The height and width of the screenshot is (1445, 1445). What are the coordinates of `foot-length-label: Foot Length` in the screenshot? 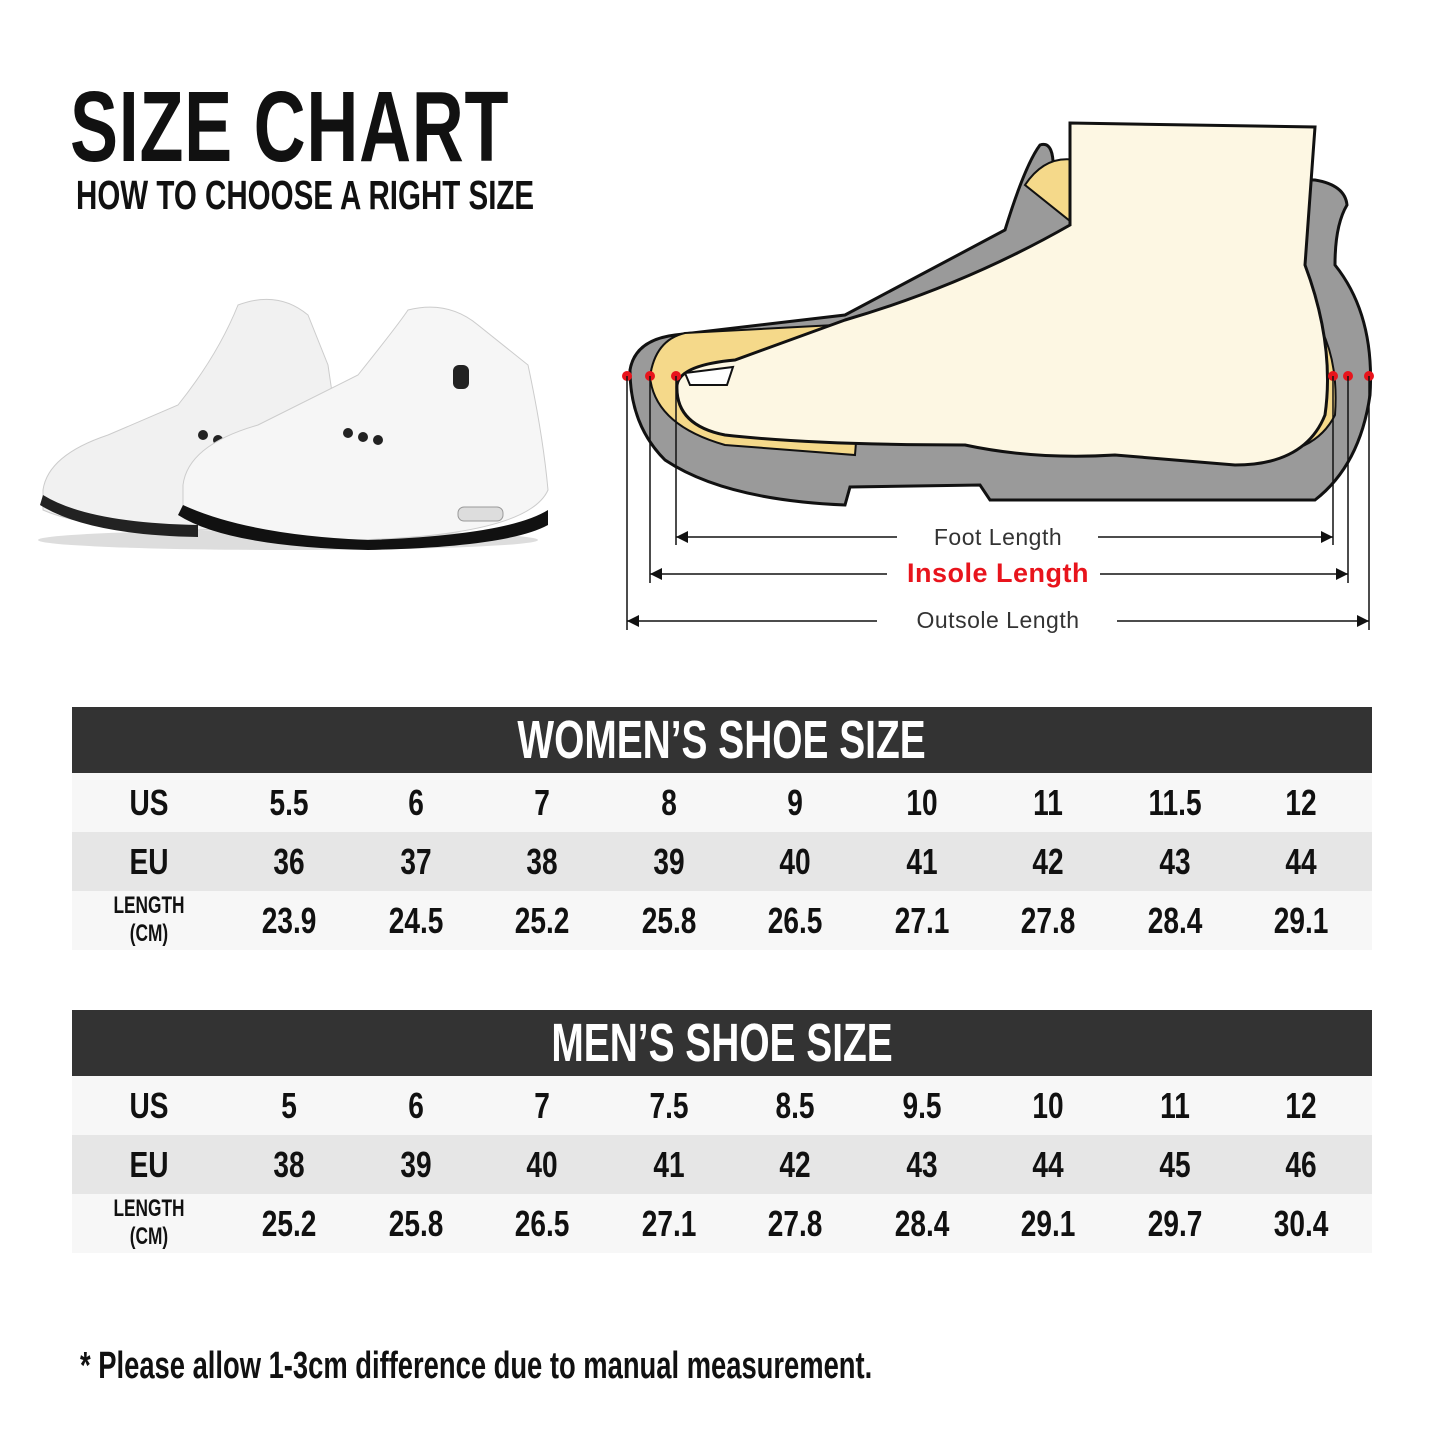 It's located at (998, 537).